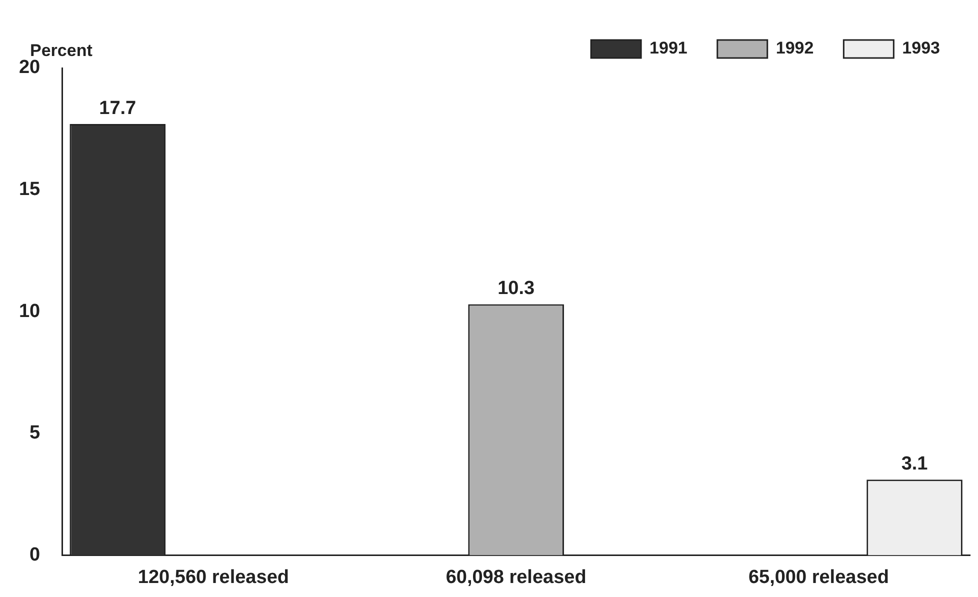 This screenshot has width=978, height=597. I want to click on data-label: 3.1, so click(914, 463).